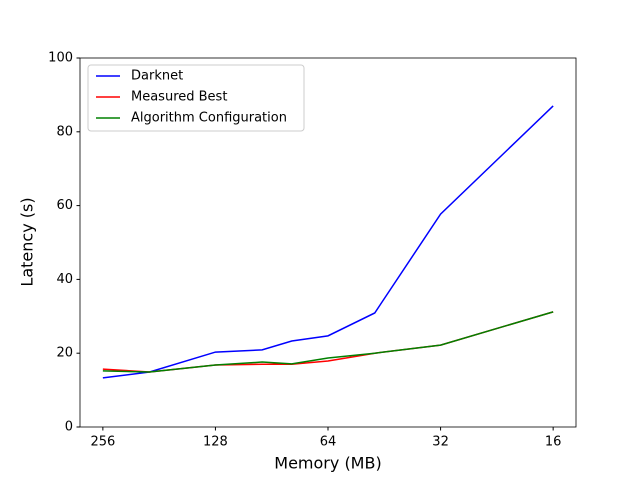 This screenshot has height=480, width=640. I want to click on x-tick-label: 128, so click(215, 442).